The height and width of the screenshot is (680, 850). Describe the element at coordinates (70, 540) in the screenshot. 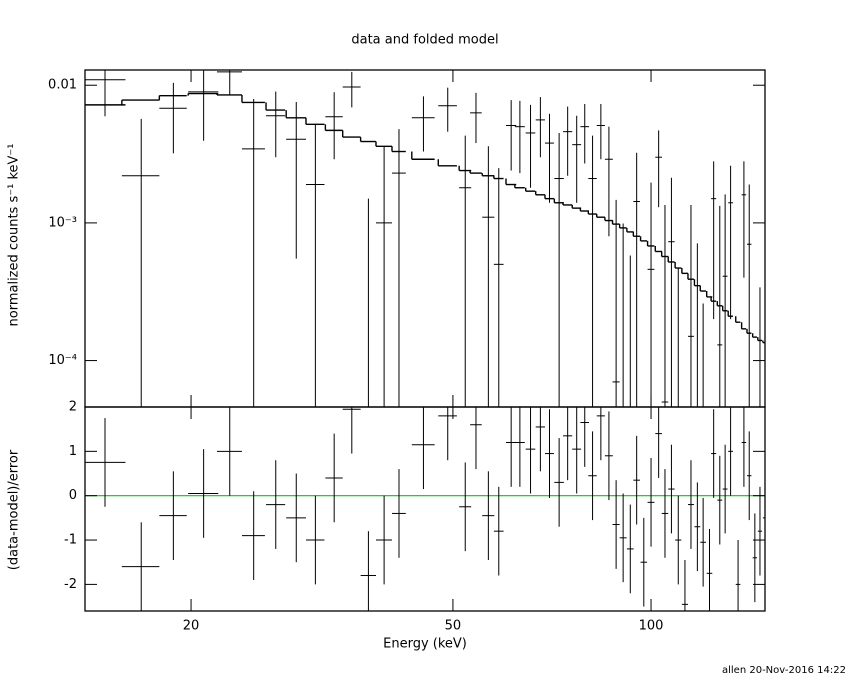

I see `residual-y-tick-label: -1` at that location.